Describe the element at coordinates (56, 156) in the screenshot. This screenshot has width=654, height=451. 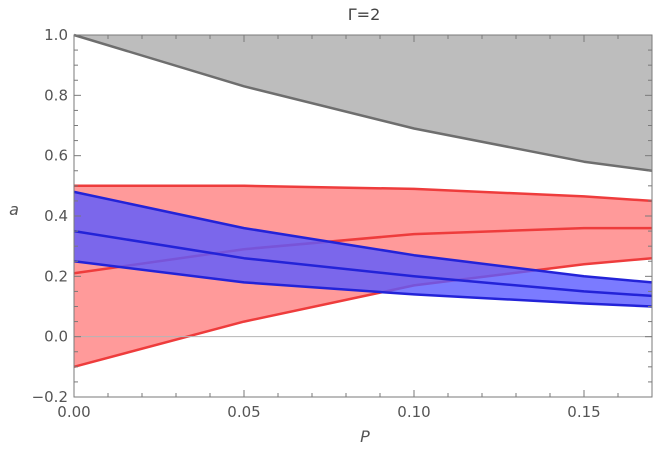
I see `y-tick-label: 0.6` at that location.